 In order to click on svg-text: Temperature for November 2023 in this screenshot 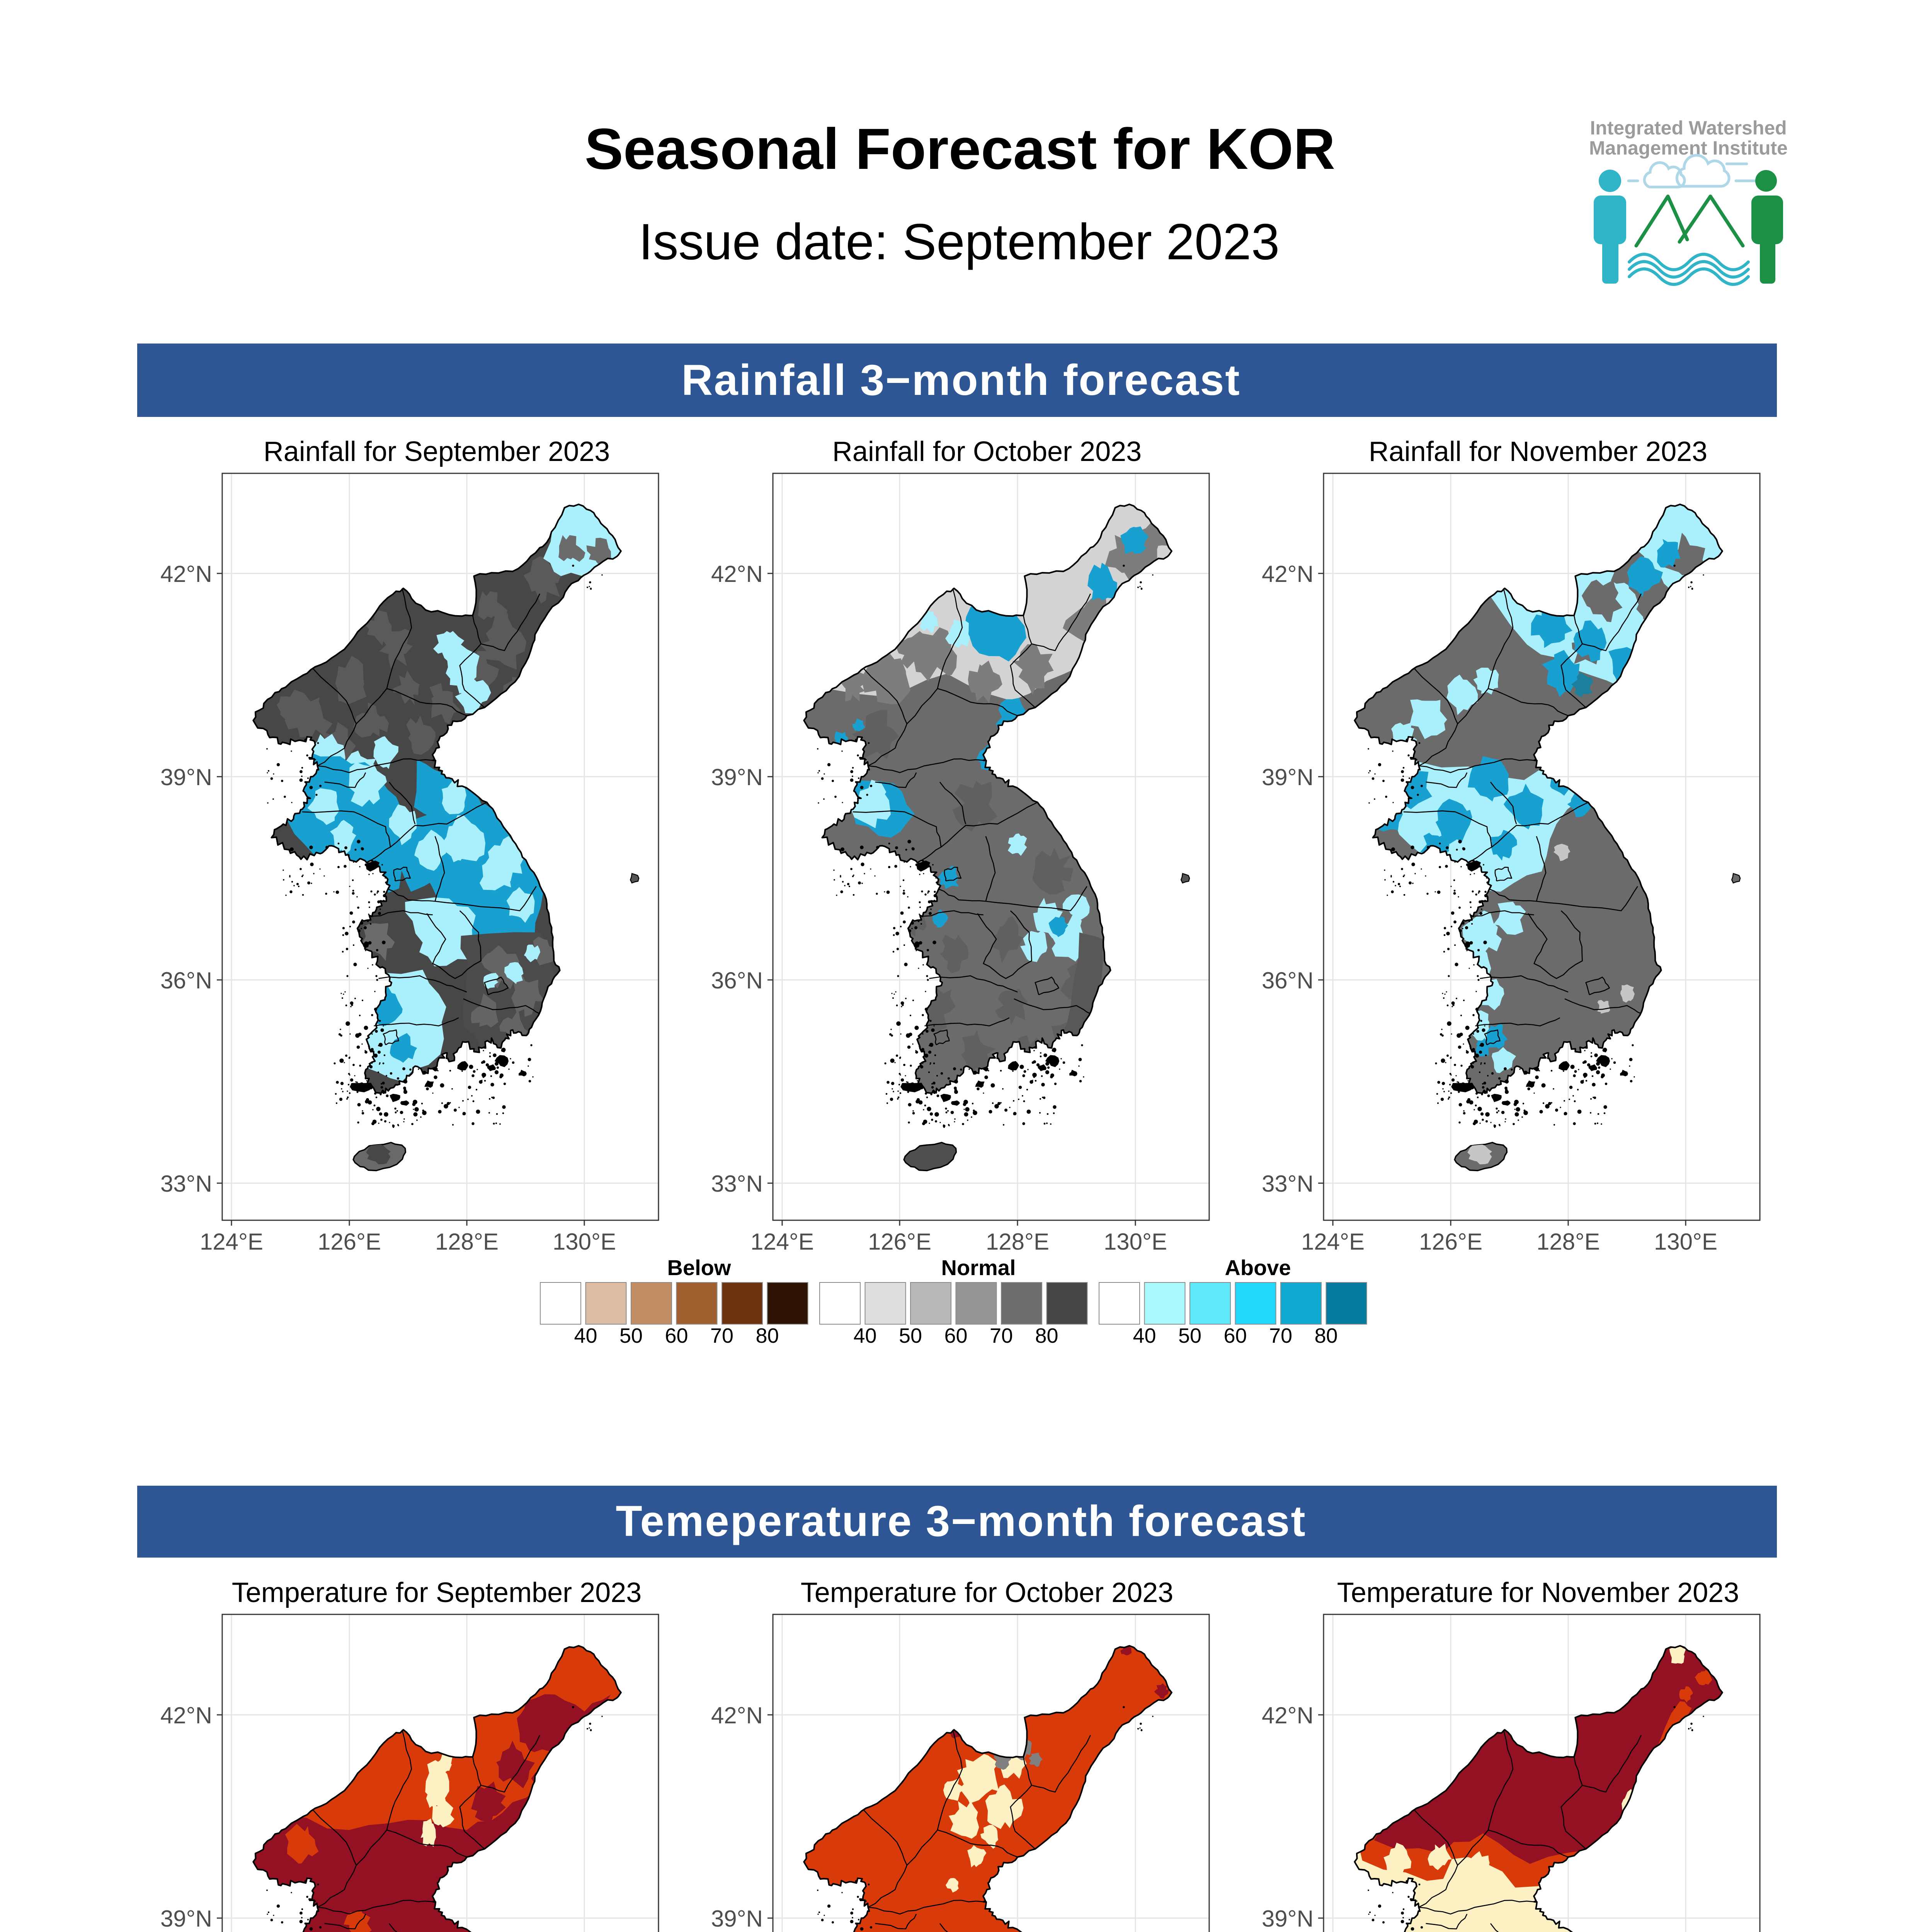, I will do `click(1538, 1593)`.